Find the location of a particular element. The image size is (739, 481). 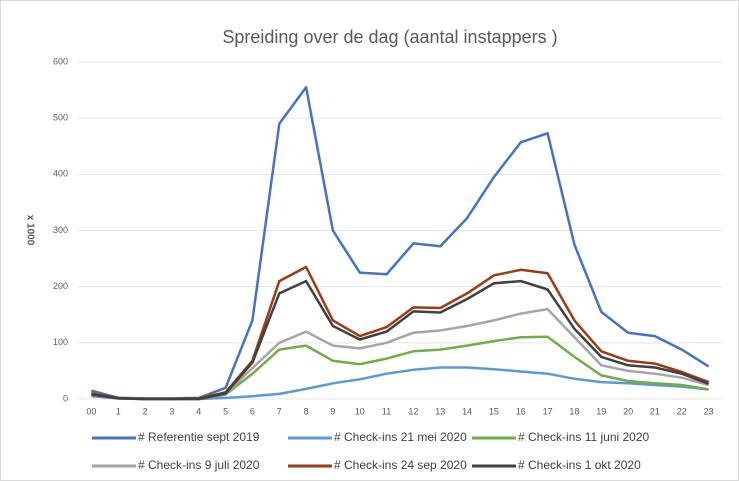

x-tick-label: 00 is located at coordinates (91, 411).